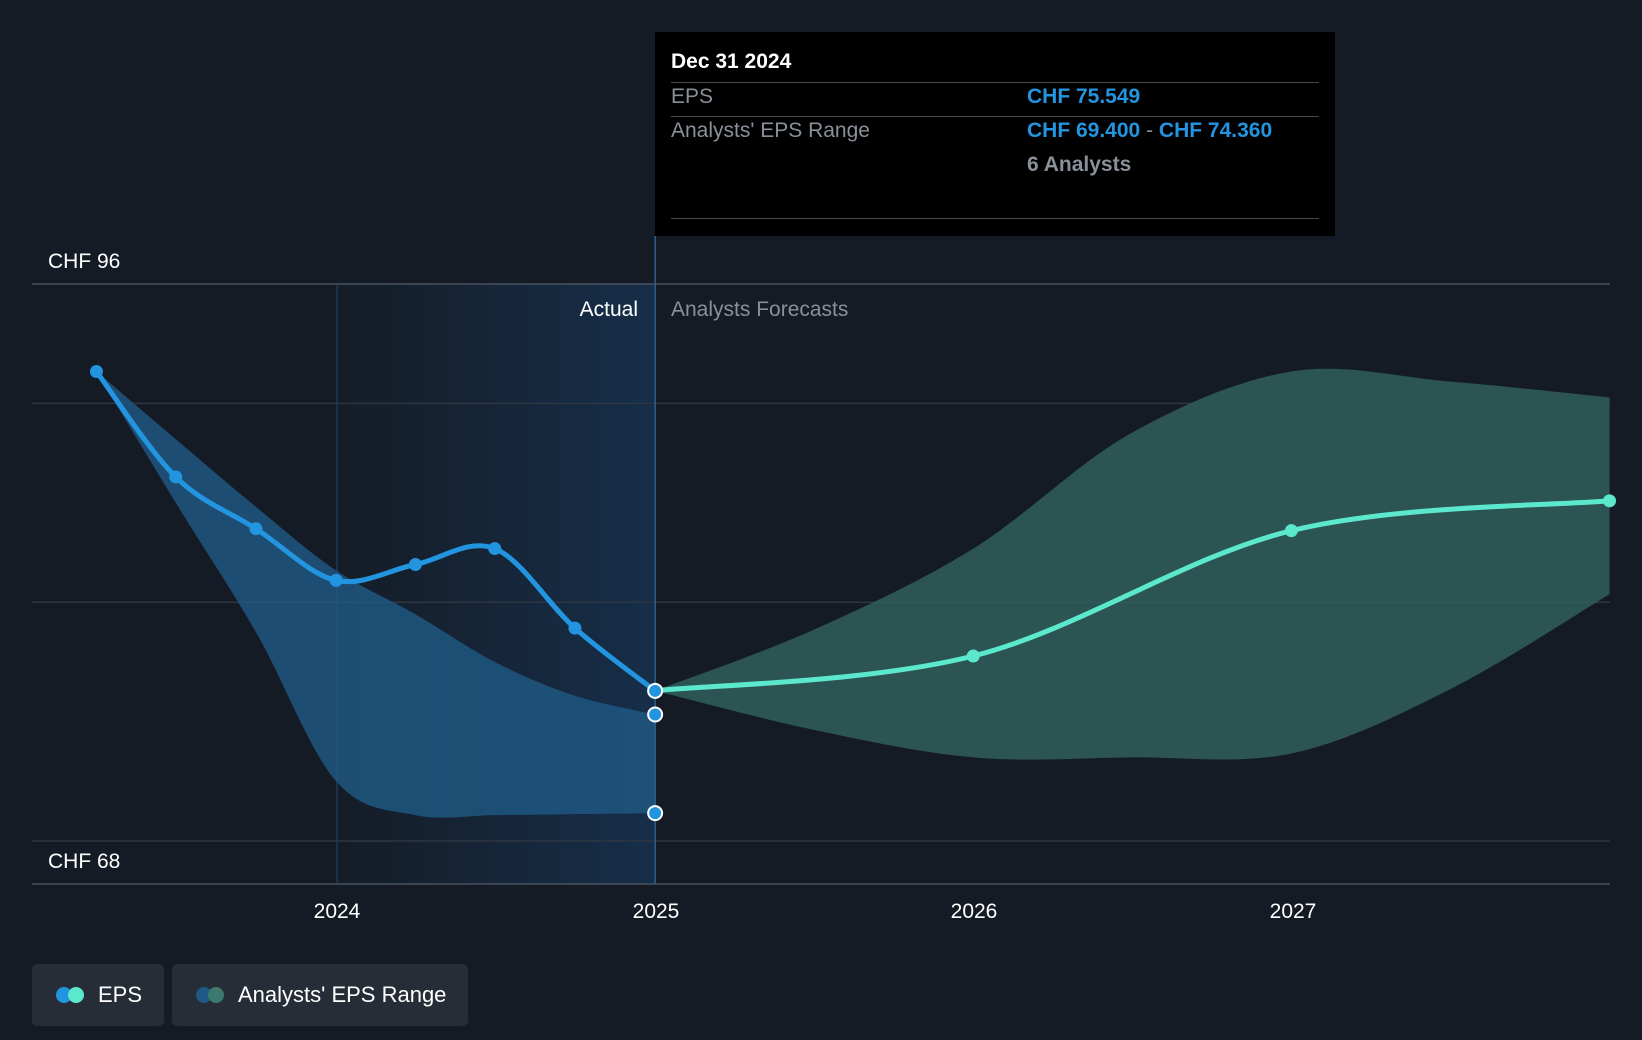  Describe the element at coordinates (1215, 130) in the screenshot. I see `tooltip-range-high: CHF 74.360` at that location.